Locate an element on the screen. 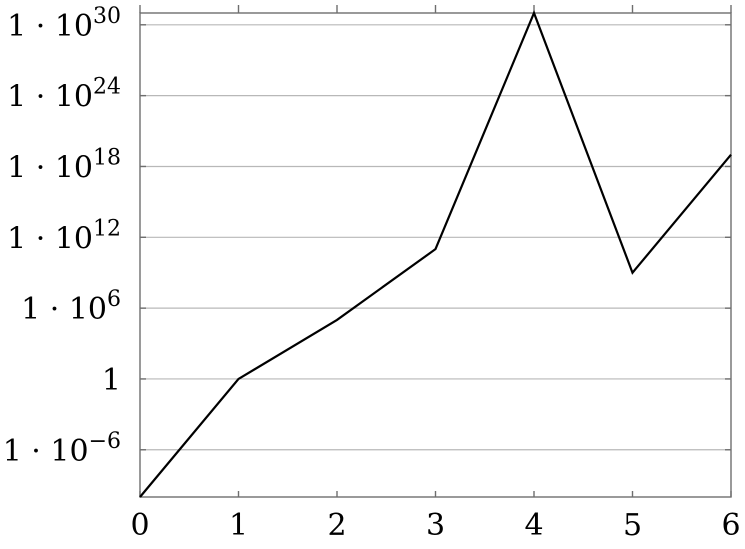  y-tick-label: 1 · 10²⁴ is located at coordinates (64, 95).